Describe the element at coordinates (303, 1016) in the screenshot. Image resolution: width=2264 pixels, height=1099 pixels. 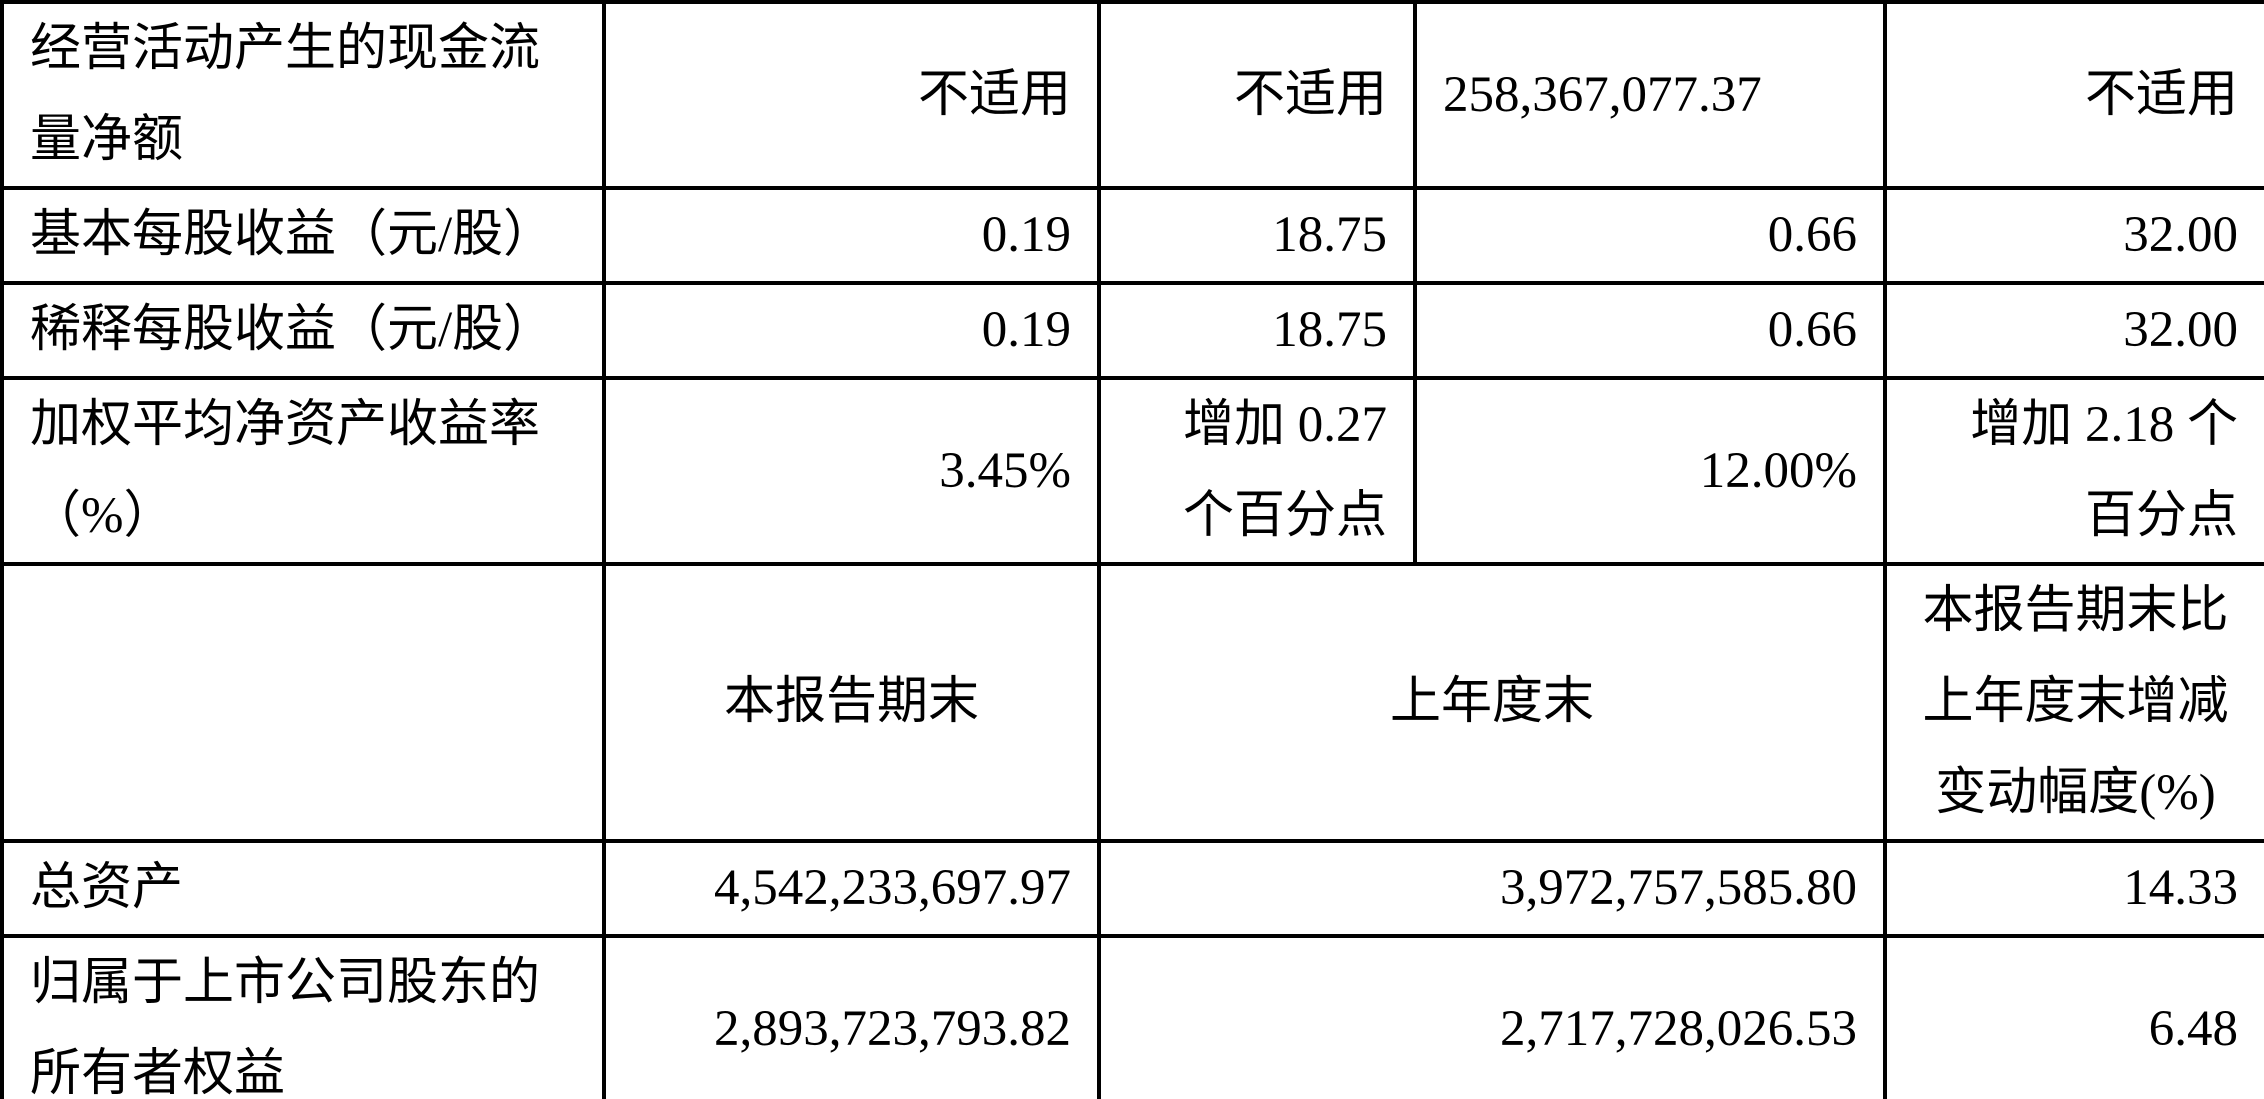
I see `shareholders-equity-label: 归属于上市公司股东的 所有者权益` at that location.